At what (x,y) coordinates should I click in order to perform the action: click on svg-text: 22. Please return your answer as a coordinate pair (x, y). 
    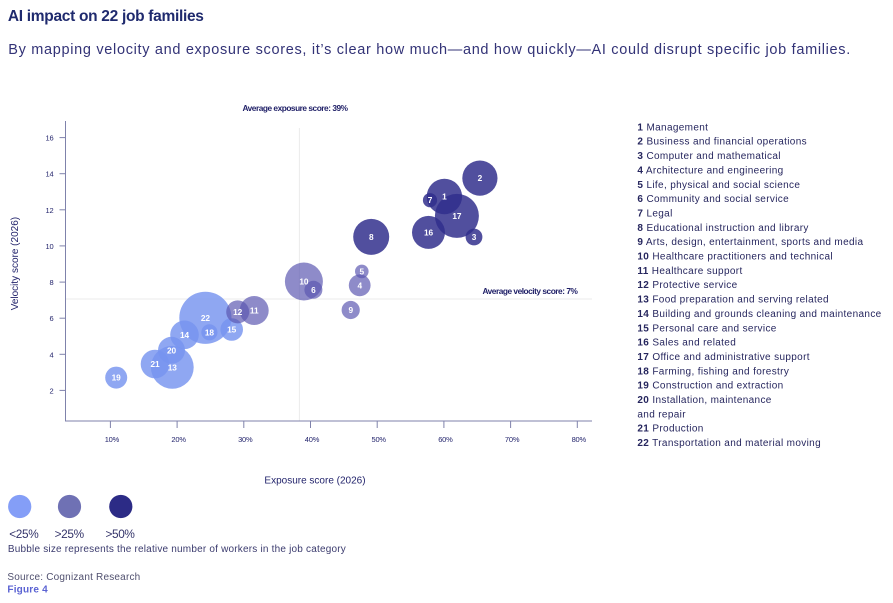
    Looking at the image, I should click on (206, 318).